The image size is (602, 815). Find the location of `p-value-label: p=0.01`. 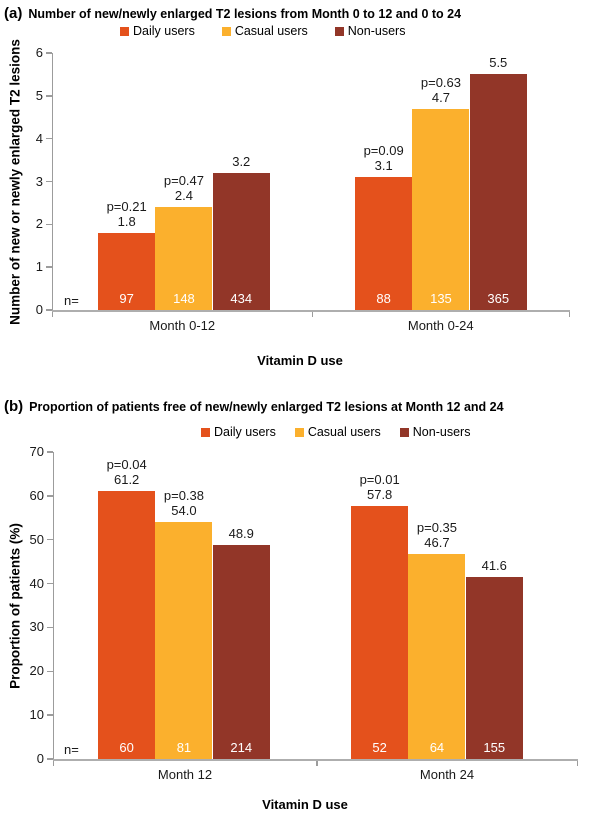

p-value-label: p=0.01 is located at coordinates (379, 479).